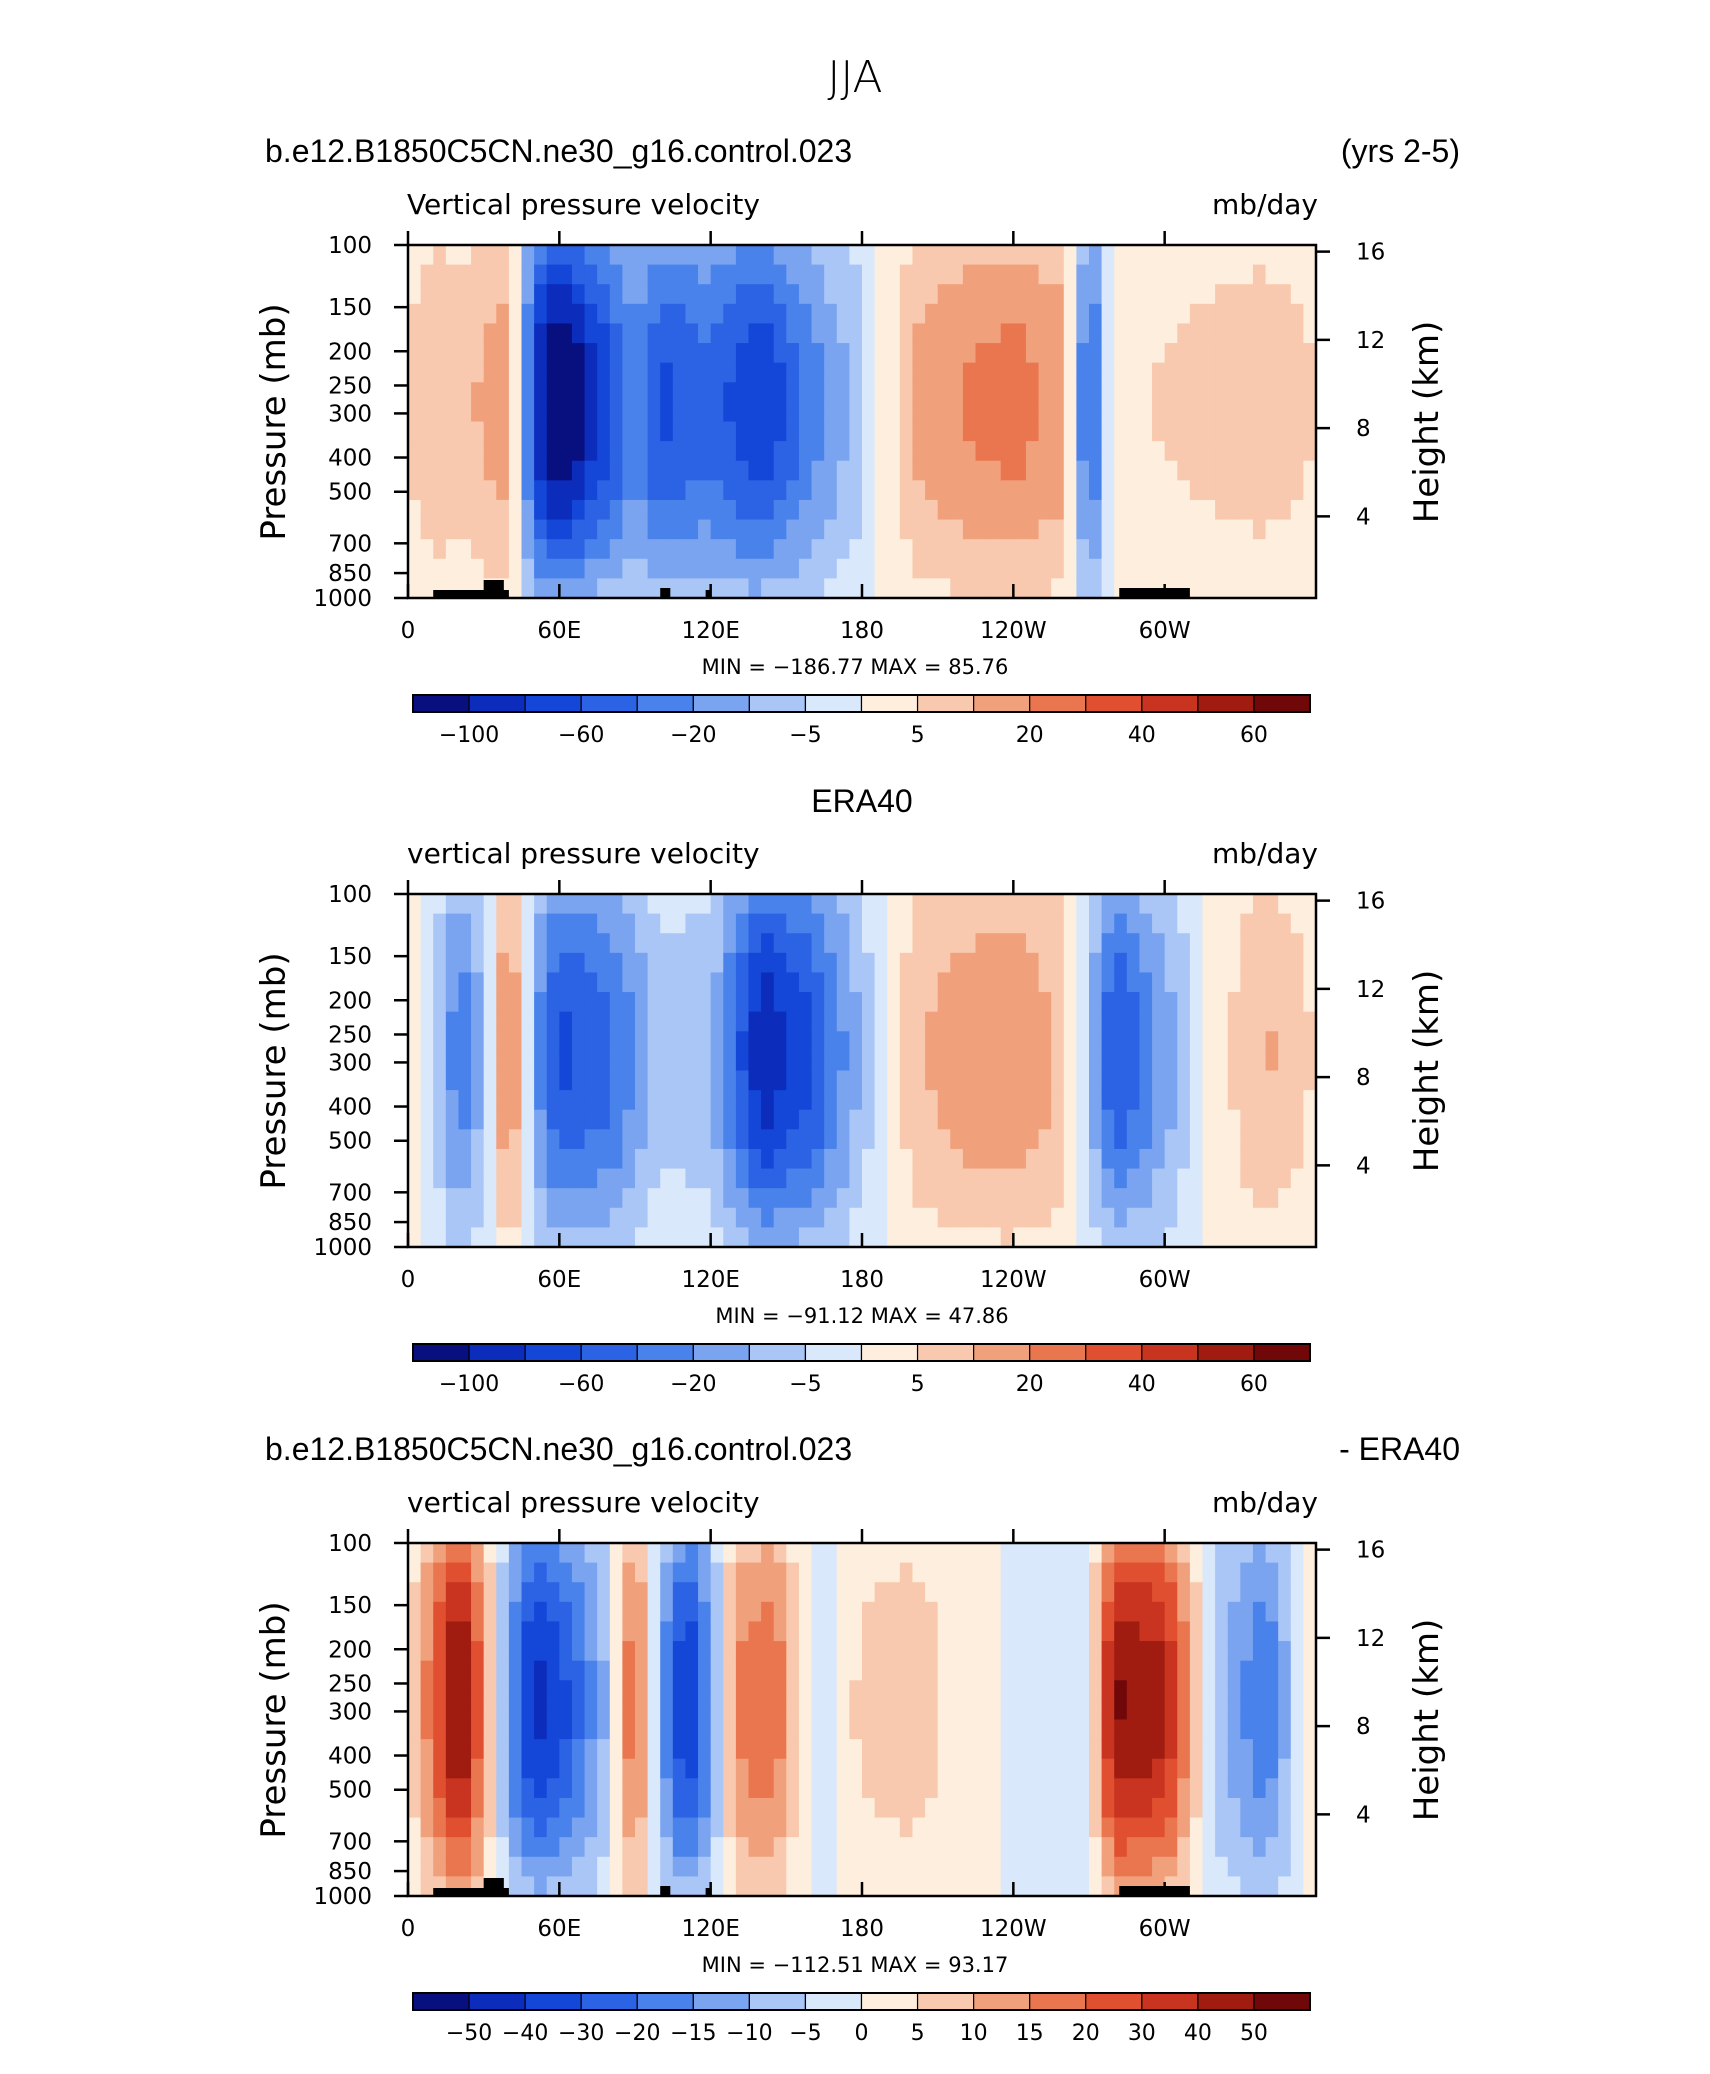 The image size is (1710, 2074). I want to click on y-tick-right-label: 16, so click(1370, 1551).